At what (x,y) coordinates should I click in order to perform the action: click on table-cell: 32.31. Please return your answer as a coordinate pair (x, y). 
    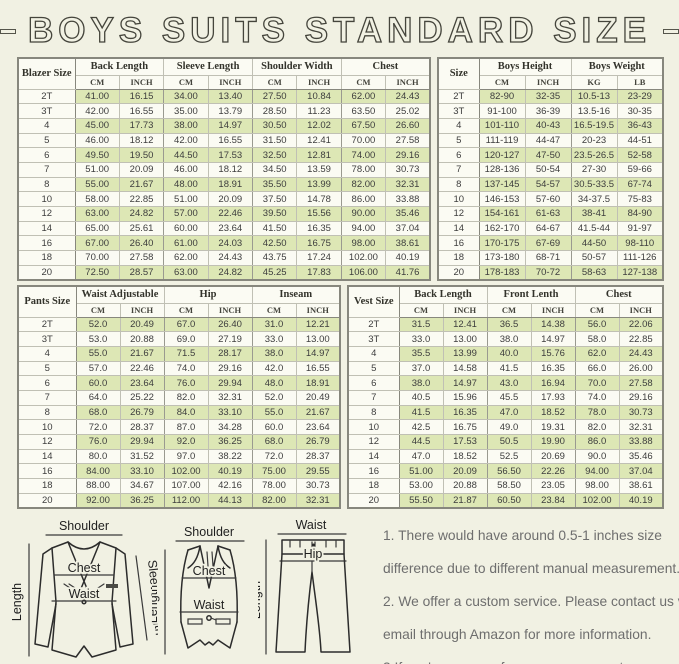
    Looking at the image, I should click on (408, 184).